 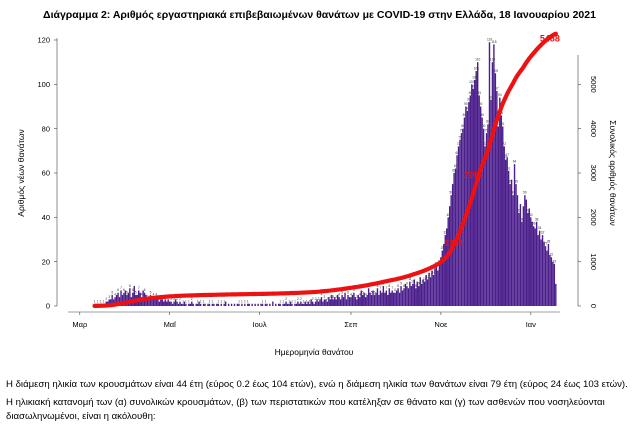 I want to click on y-tick-label: 40, so click(x=46, y=217).